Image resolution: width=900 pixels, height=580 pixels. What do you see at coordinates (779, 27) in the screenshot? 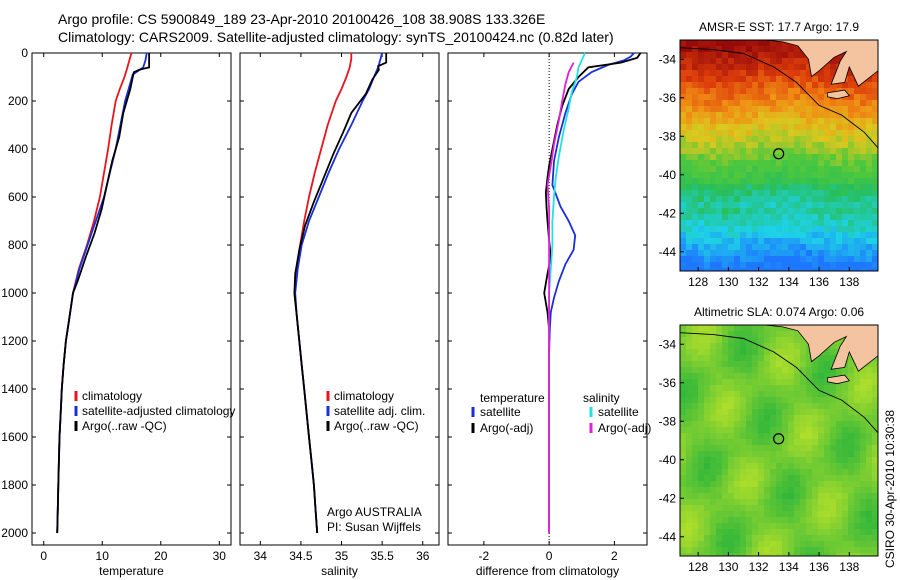
I see `map-title: AMSR-E SST: 17.7 Argo: 17.9` at bounding box center [779, 27].